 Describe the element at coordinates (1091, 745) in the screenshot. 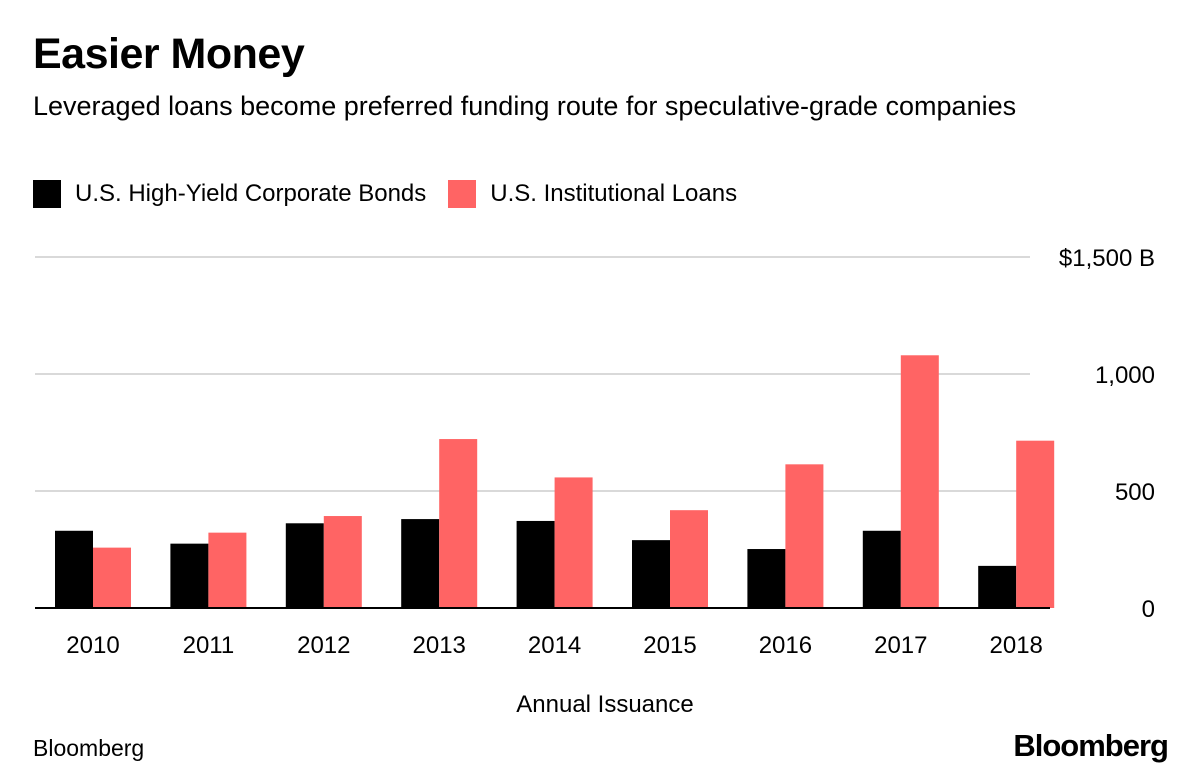

I see `bloomberg-logo: Bloomberg` at that location.